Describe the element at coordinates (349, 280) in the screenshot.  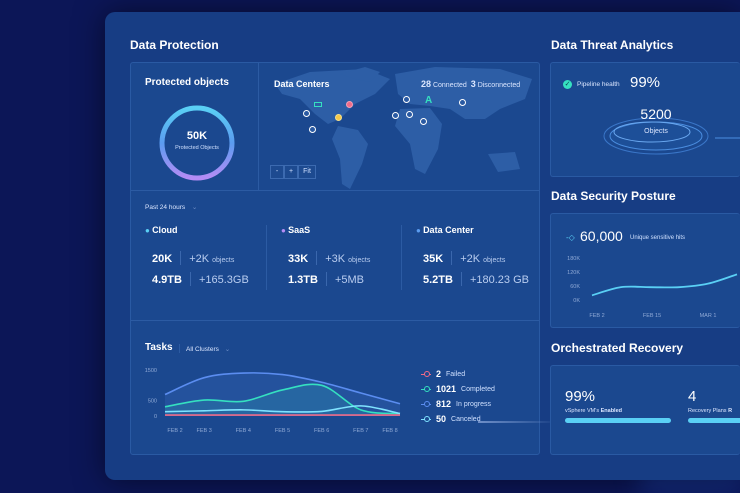
I see `source-size-delta: +5MB` at that location.